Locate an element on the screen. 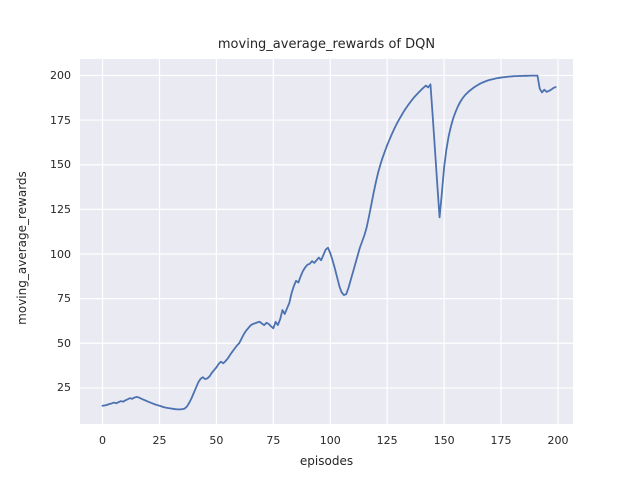 Image resolution: width=640 pixels, height=480 pixels. chart-title: moving_average_rewards of DQN is located at coordinates (326, 44).